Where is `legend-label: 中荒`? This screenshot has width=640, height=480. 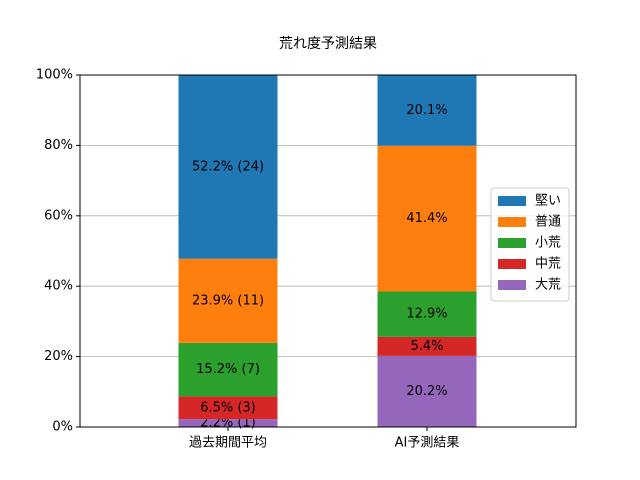
legend-label: 中荒 is located at coordinates (548, 264).